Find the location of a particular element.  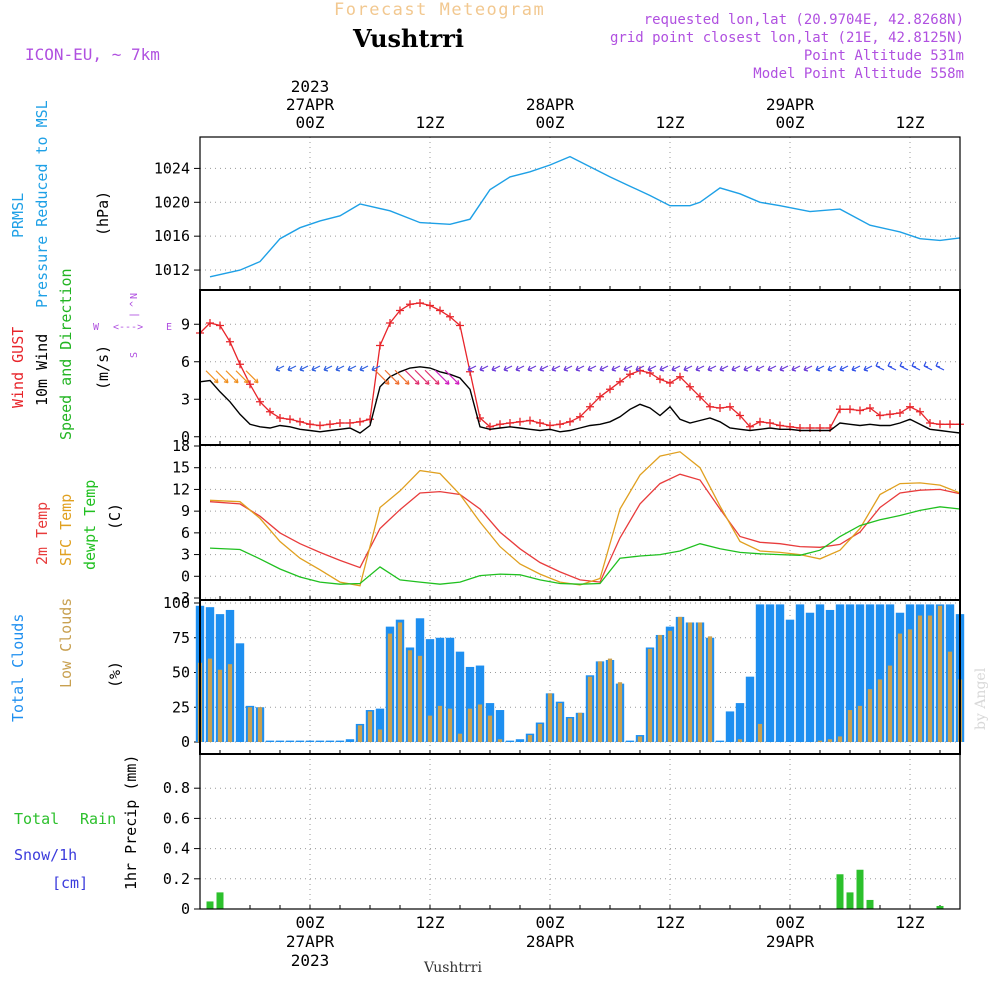

model-label: ICON-EU, ~ 7km is located at coordinates (92, 54).